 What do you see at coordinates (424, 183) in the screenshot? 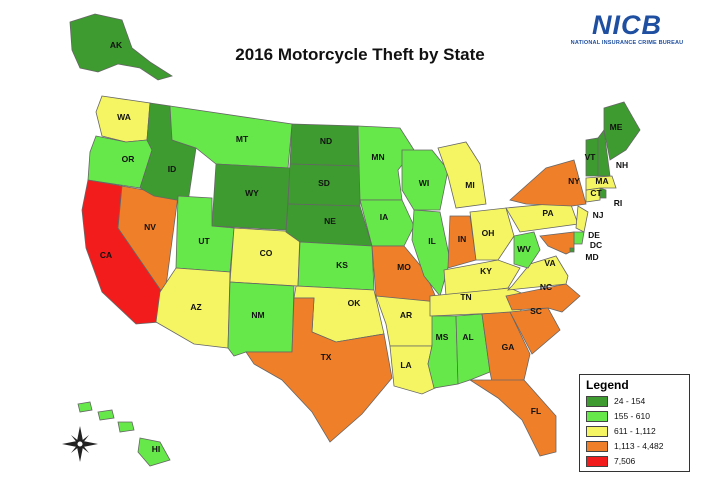
I see `state-label-wi: WI` at bounding box center [424, 183].